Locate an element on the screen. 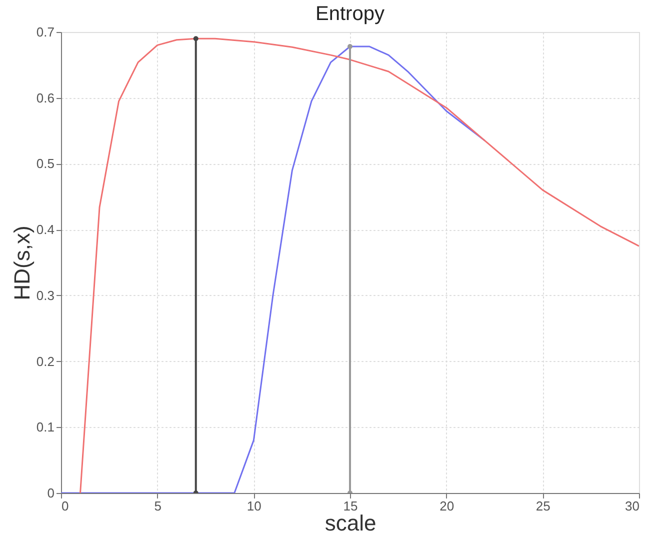 This screenshot has height=536, width=646. y-tick-label: 0.5 is located at coordinates (45, 164).